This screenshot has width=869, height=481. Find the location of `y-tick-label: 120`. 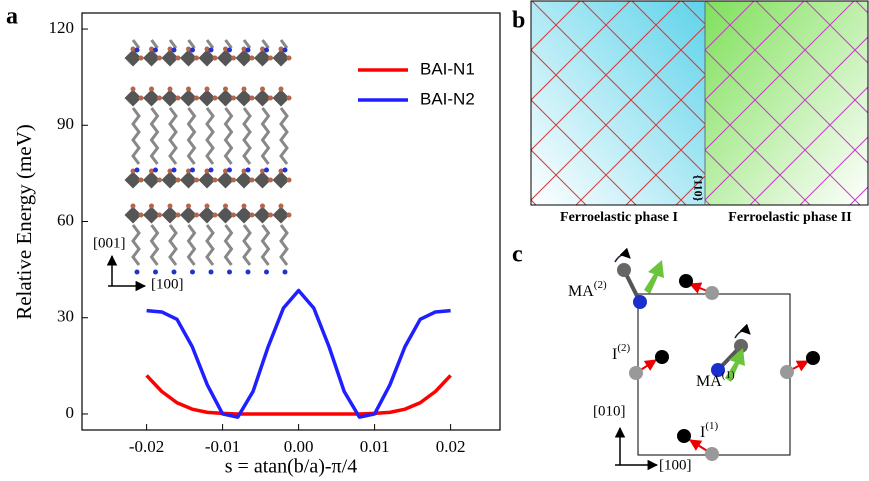

y-tick-label: 120 is located at coordinates (62, 27).